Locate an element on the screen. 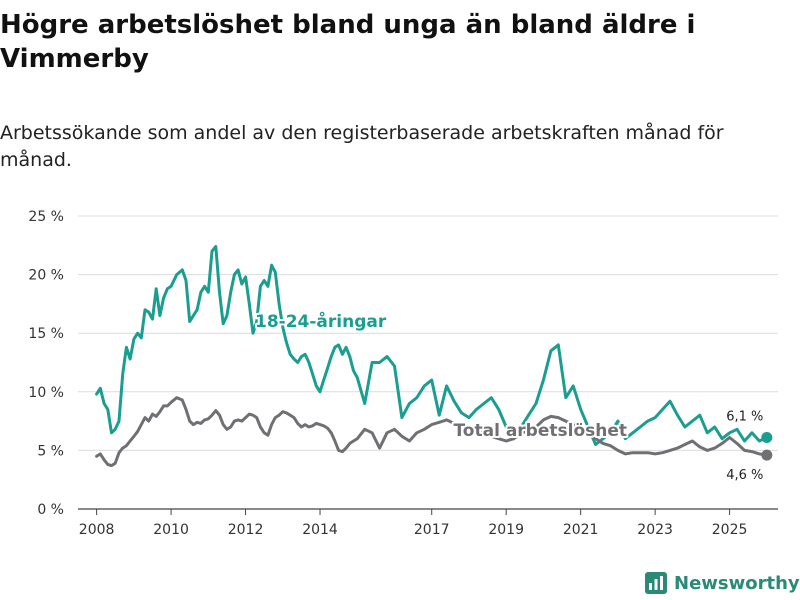 Image resolution: width=800 pixels, height=600 pixels. end-point-total is located at coordinates (767, 455).